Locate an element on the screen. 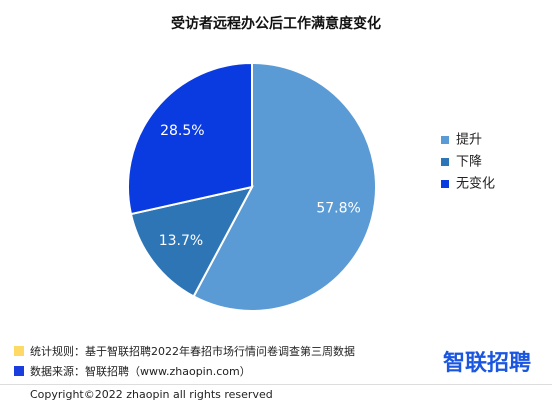 The height and width of the screenshot is (415, 552). data-label: 57.8% is located at coordinates (338, 209).